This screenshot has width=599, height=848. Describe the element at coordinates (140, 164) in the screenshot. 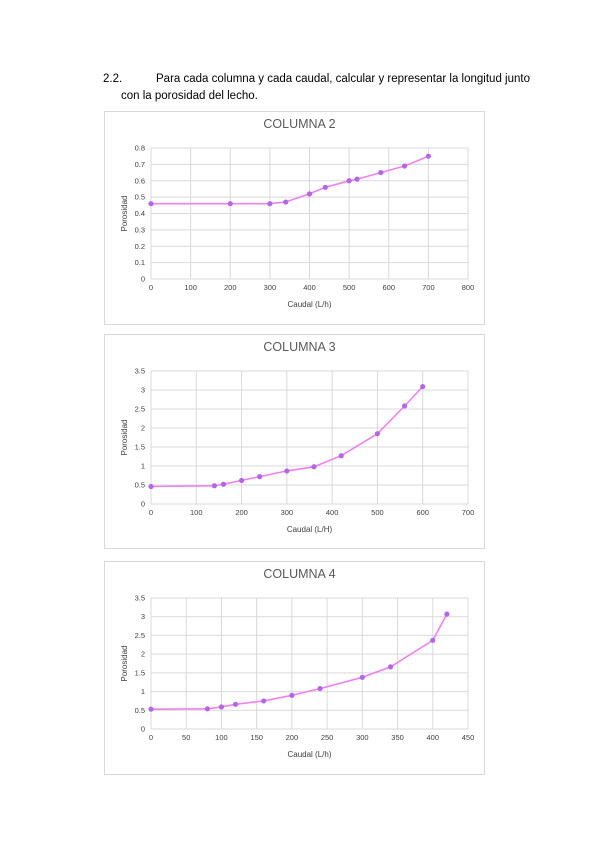

I see `y-tick-label: 0.7` at that location.